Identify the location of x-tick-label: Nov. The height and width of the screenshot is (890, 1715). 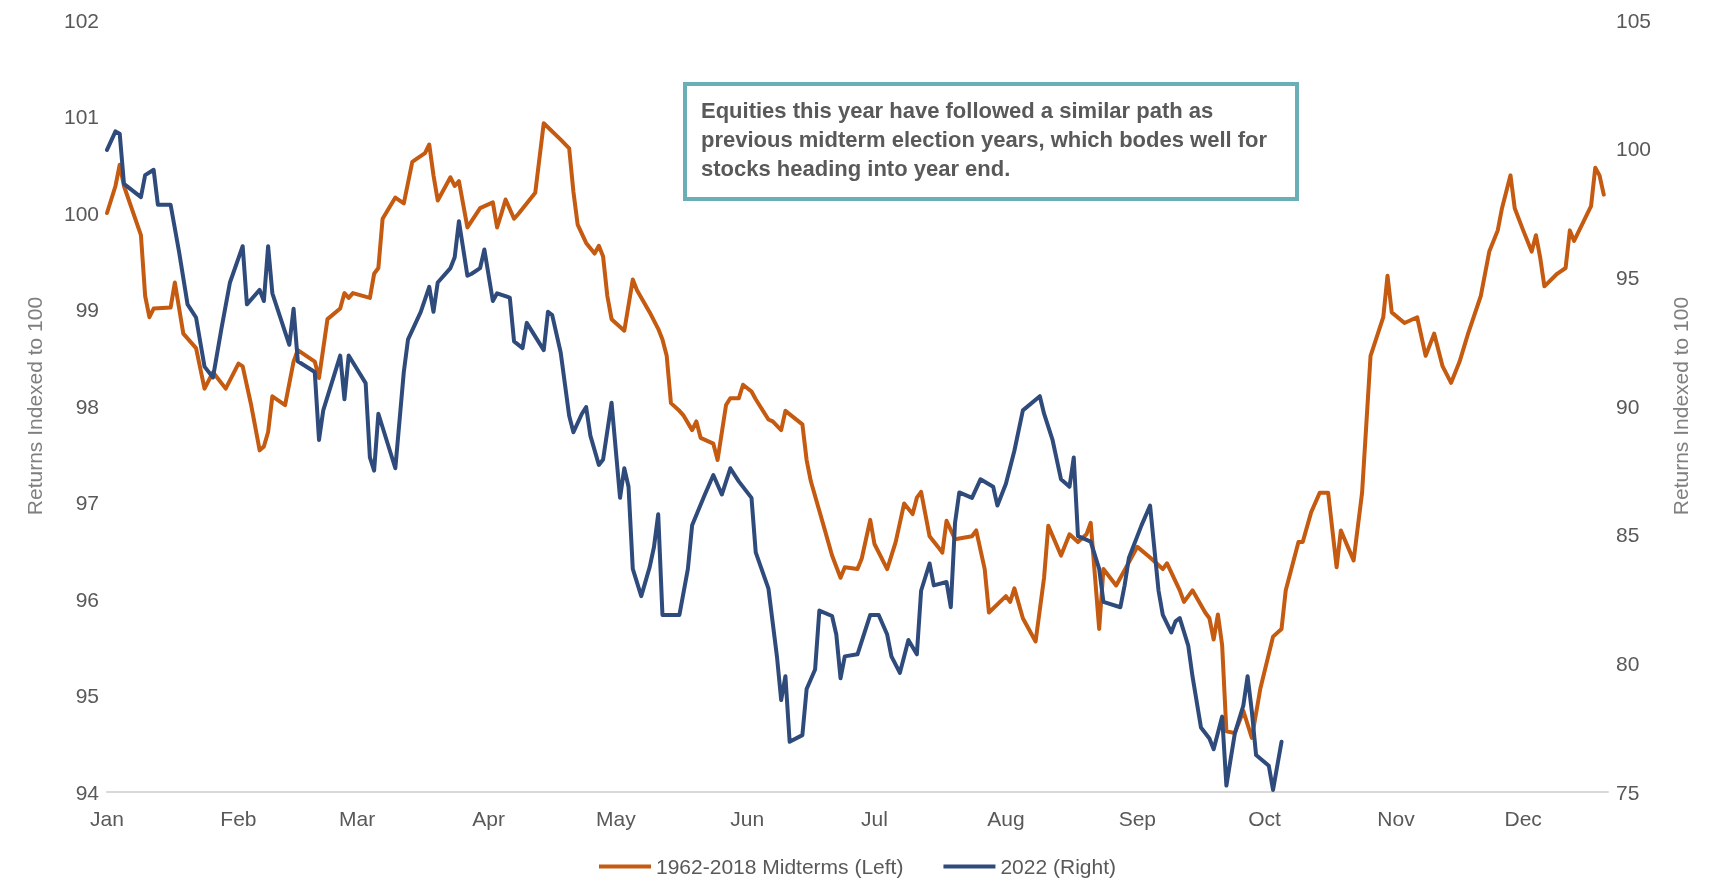
(1396, 818).